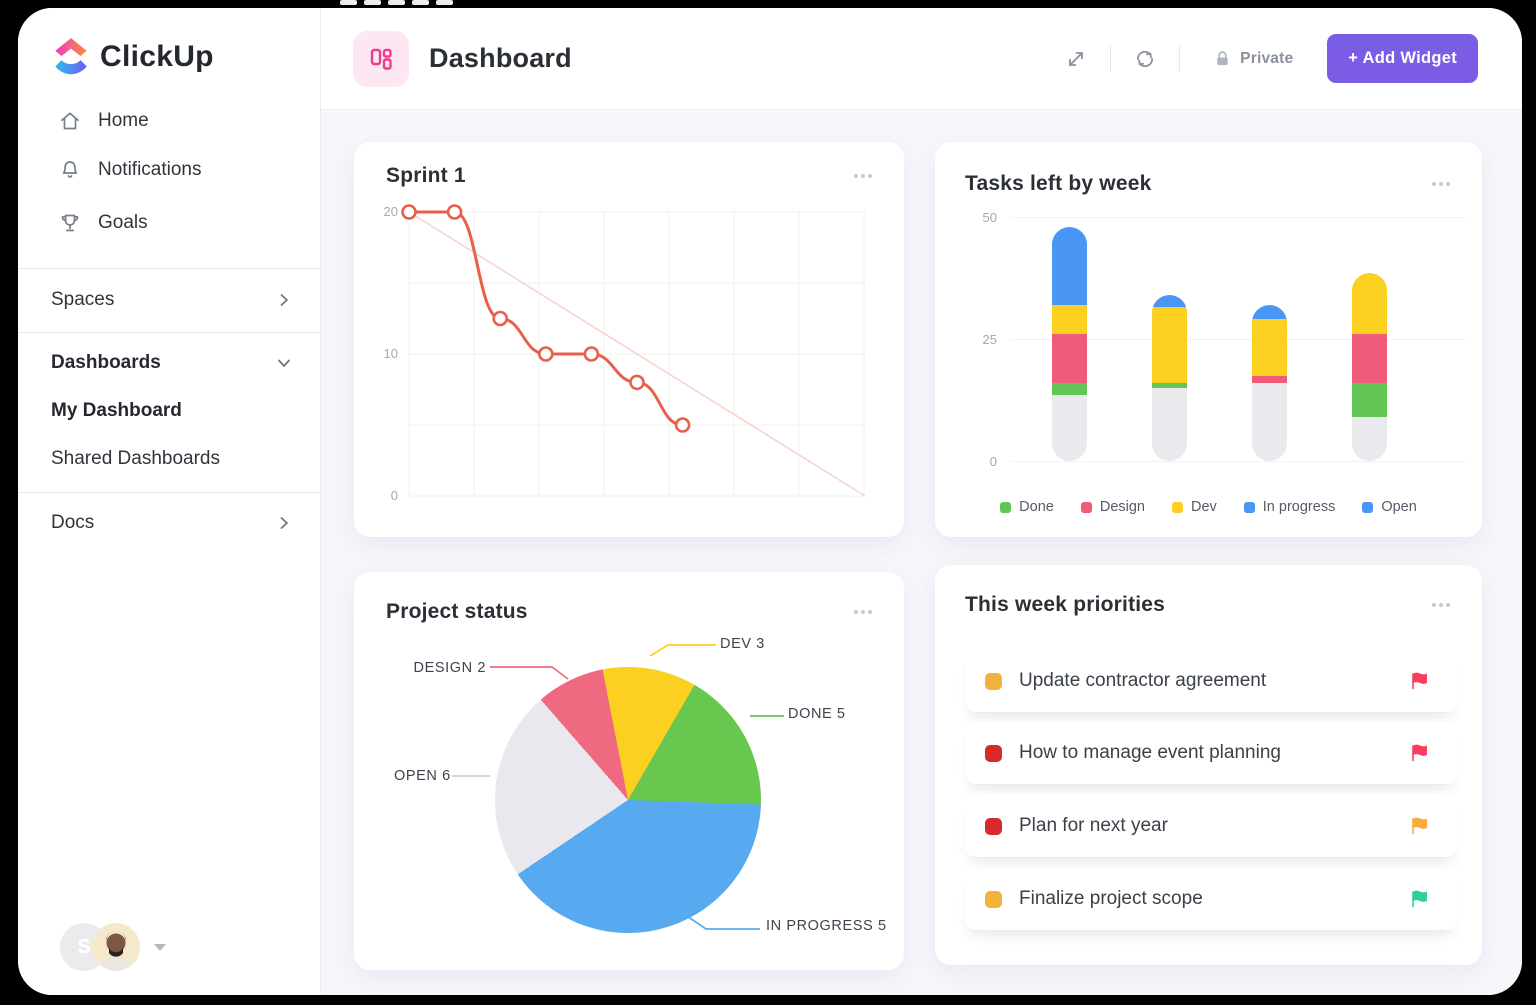 This screenshot has width=1536, height=1005. What do you see at coordinates (742, 644) in the screenshot?
I see `pie-label-dev: DEV 3` at bounding box center [742, 644].